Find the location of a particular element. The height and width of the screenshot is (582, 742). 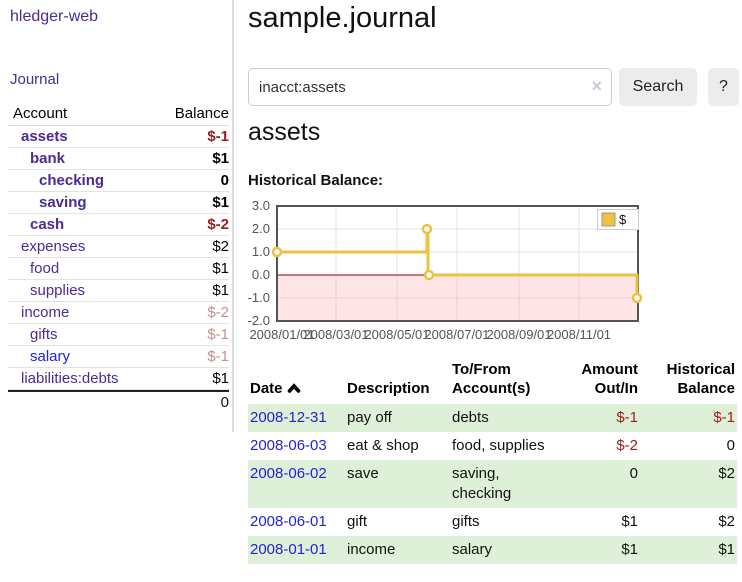

transaction-accounts: debts is located at coordinates (470, 417).